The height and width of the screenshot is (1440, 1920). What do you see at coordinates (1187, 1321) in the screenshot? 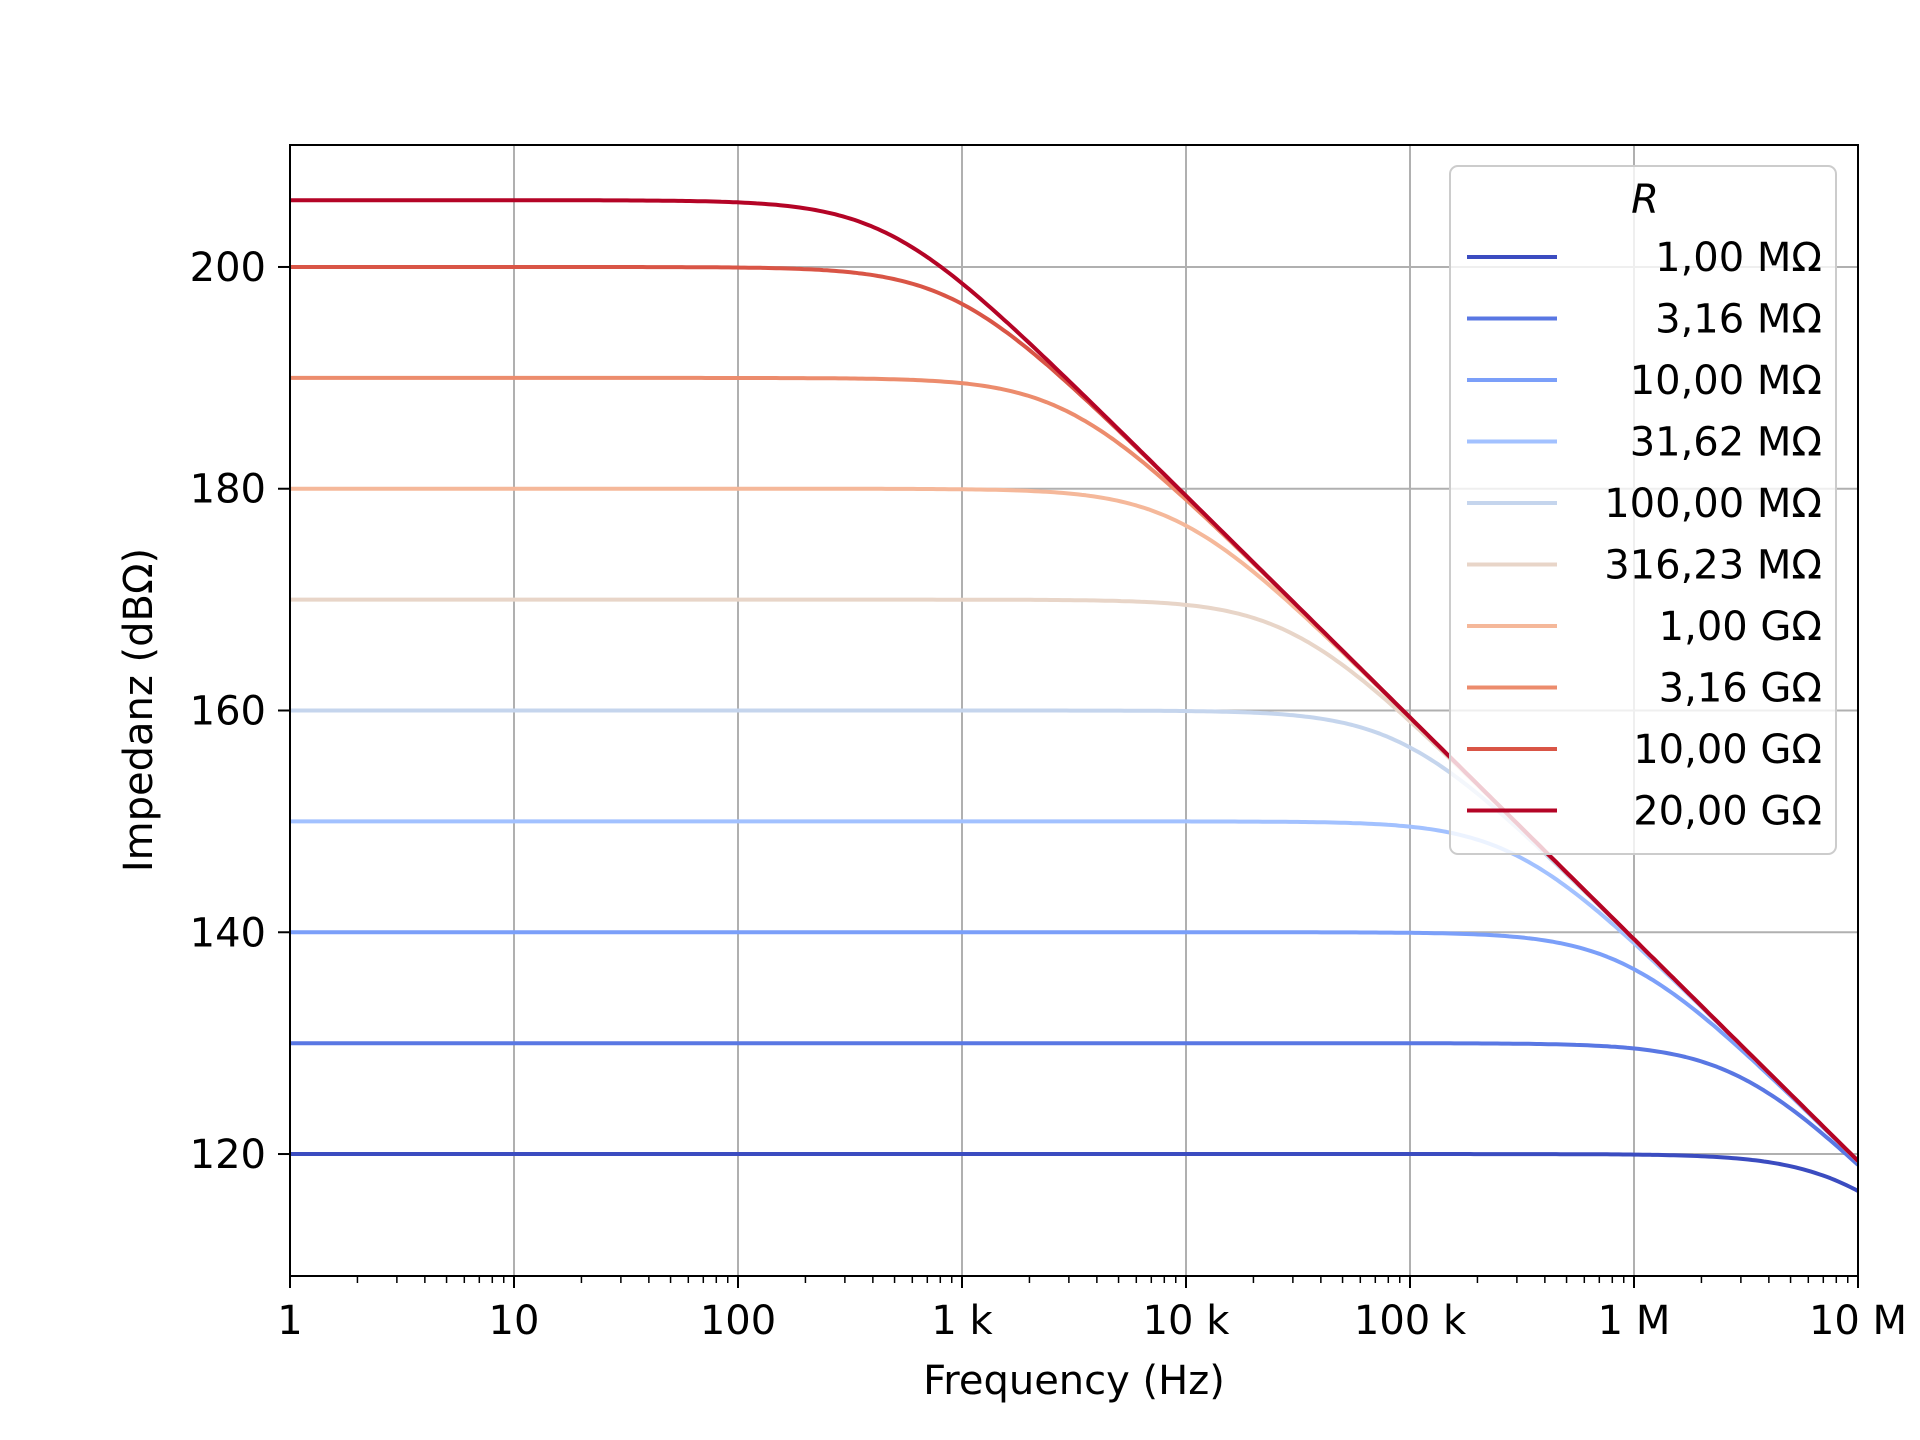
I see `x-tick-label: 10 k` at bounding box center [1187, 1321].